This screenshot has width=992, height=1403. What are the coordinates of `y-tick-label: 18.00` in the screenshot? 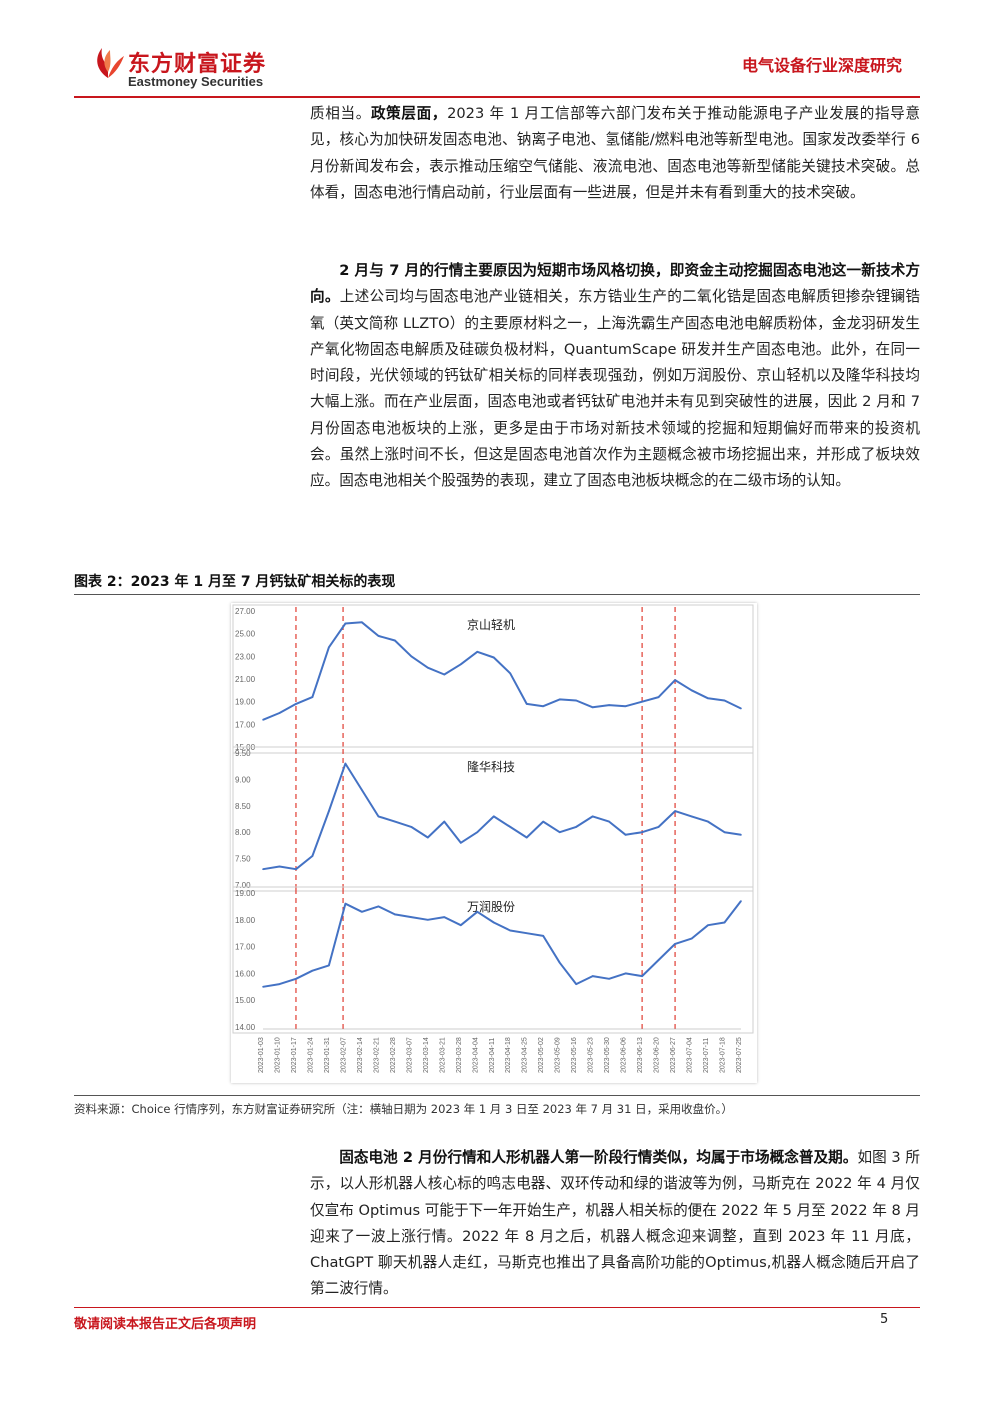 It's located at (245, 920).